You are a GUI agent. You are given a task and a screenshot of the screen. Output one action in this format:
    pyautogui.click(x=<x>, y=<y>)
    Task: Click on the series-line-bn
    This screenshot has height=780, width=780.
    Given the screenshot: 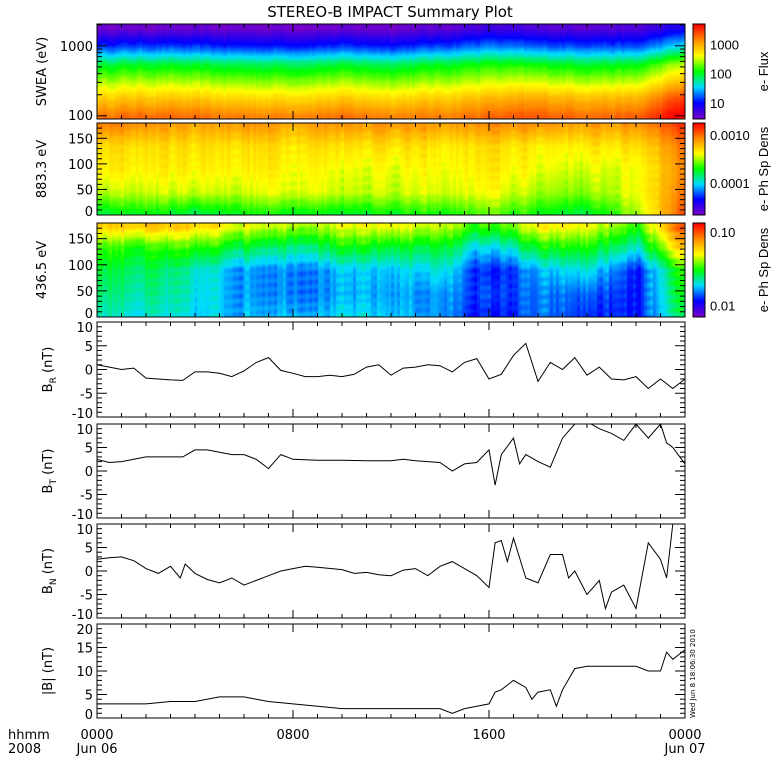 What is the action you would take?
    pyautogui.click(x=391, y=567)
    